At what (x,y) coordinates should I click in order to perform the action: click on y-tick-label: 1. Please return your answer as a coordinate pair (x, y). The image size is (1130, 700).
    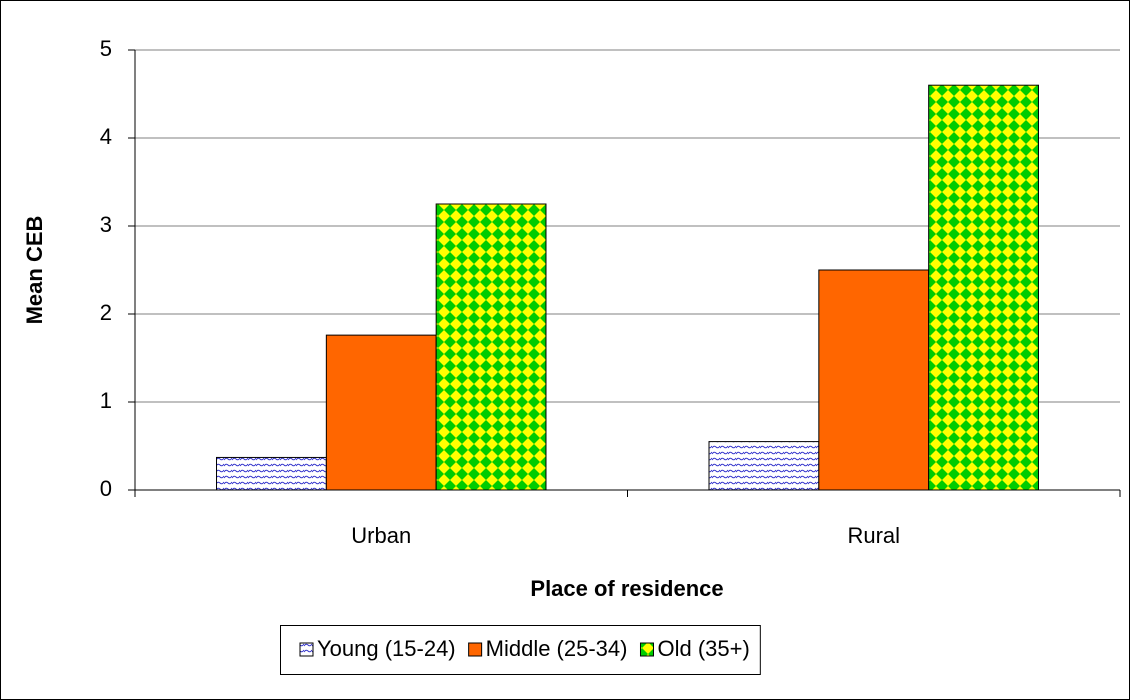
    Looking at the image, I should click on (106, 400).